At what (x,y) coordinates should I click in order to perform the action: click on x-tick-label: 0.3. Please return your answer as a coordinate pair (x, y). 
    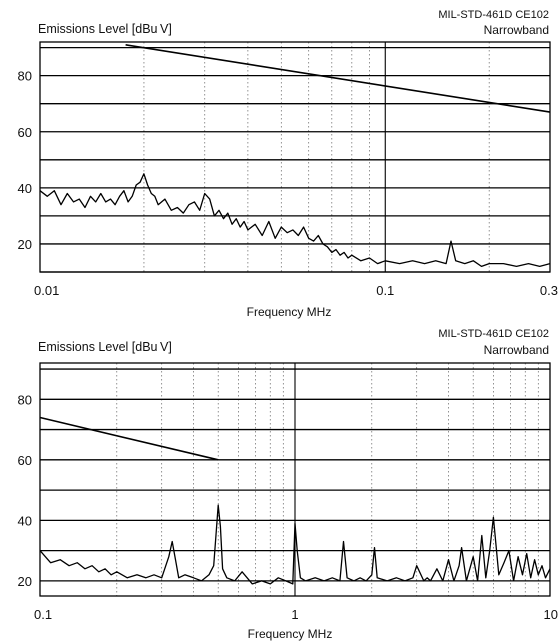
    Looking at the image, I should click on (549, 290).